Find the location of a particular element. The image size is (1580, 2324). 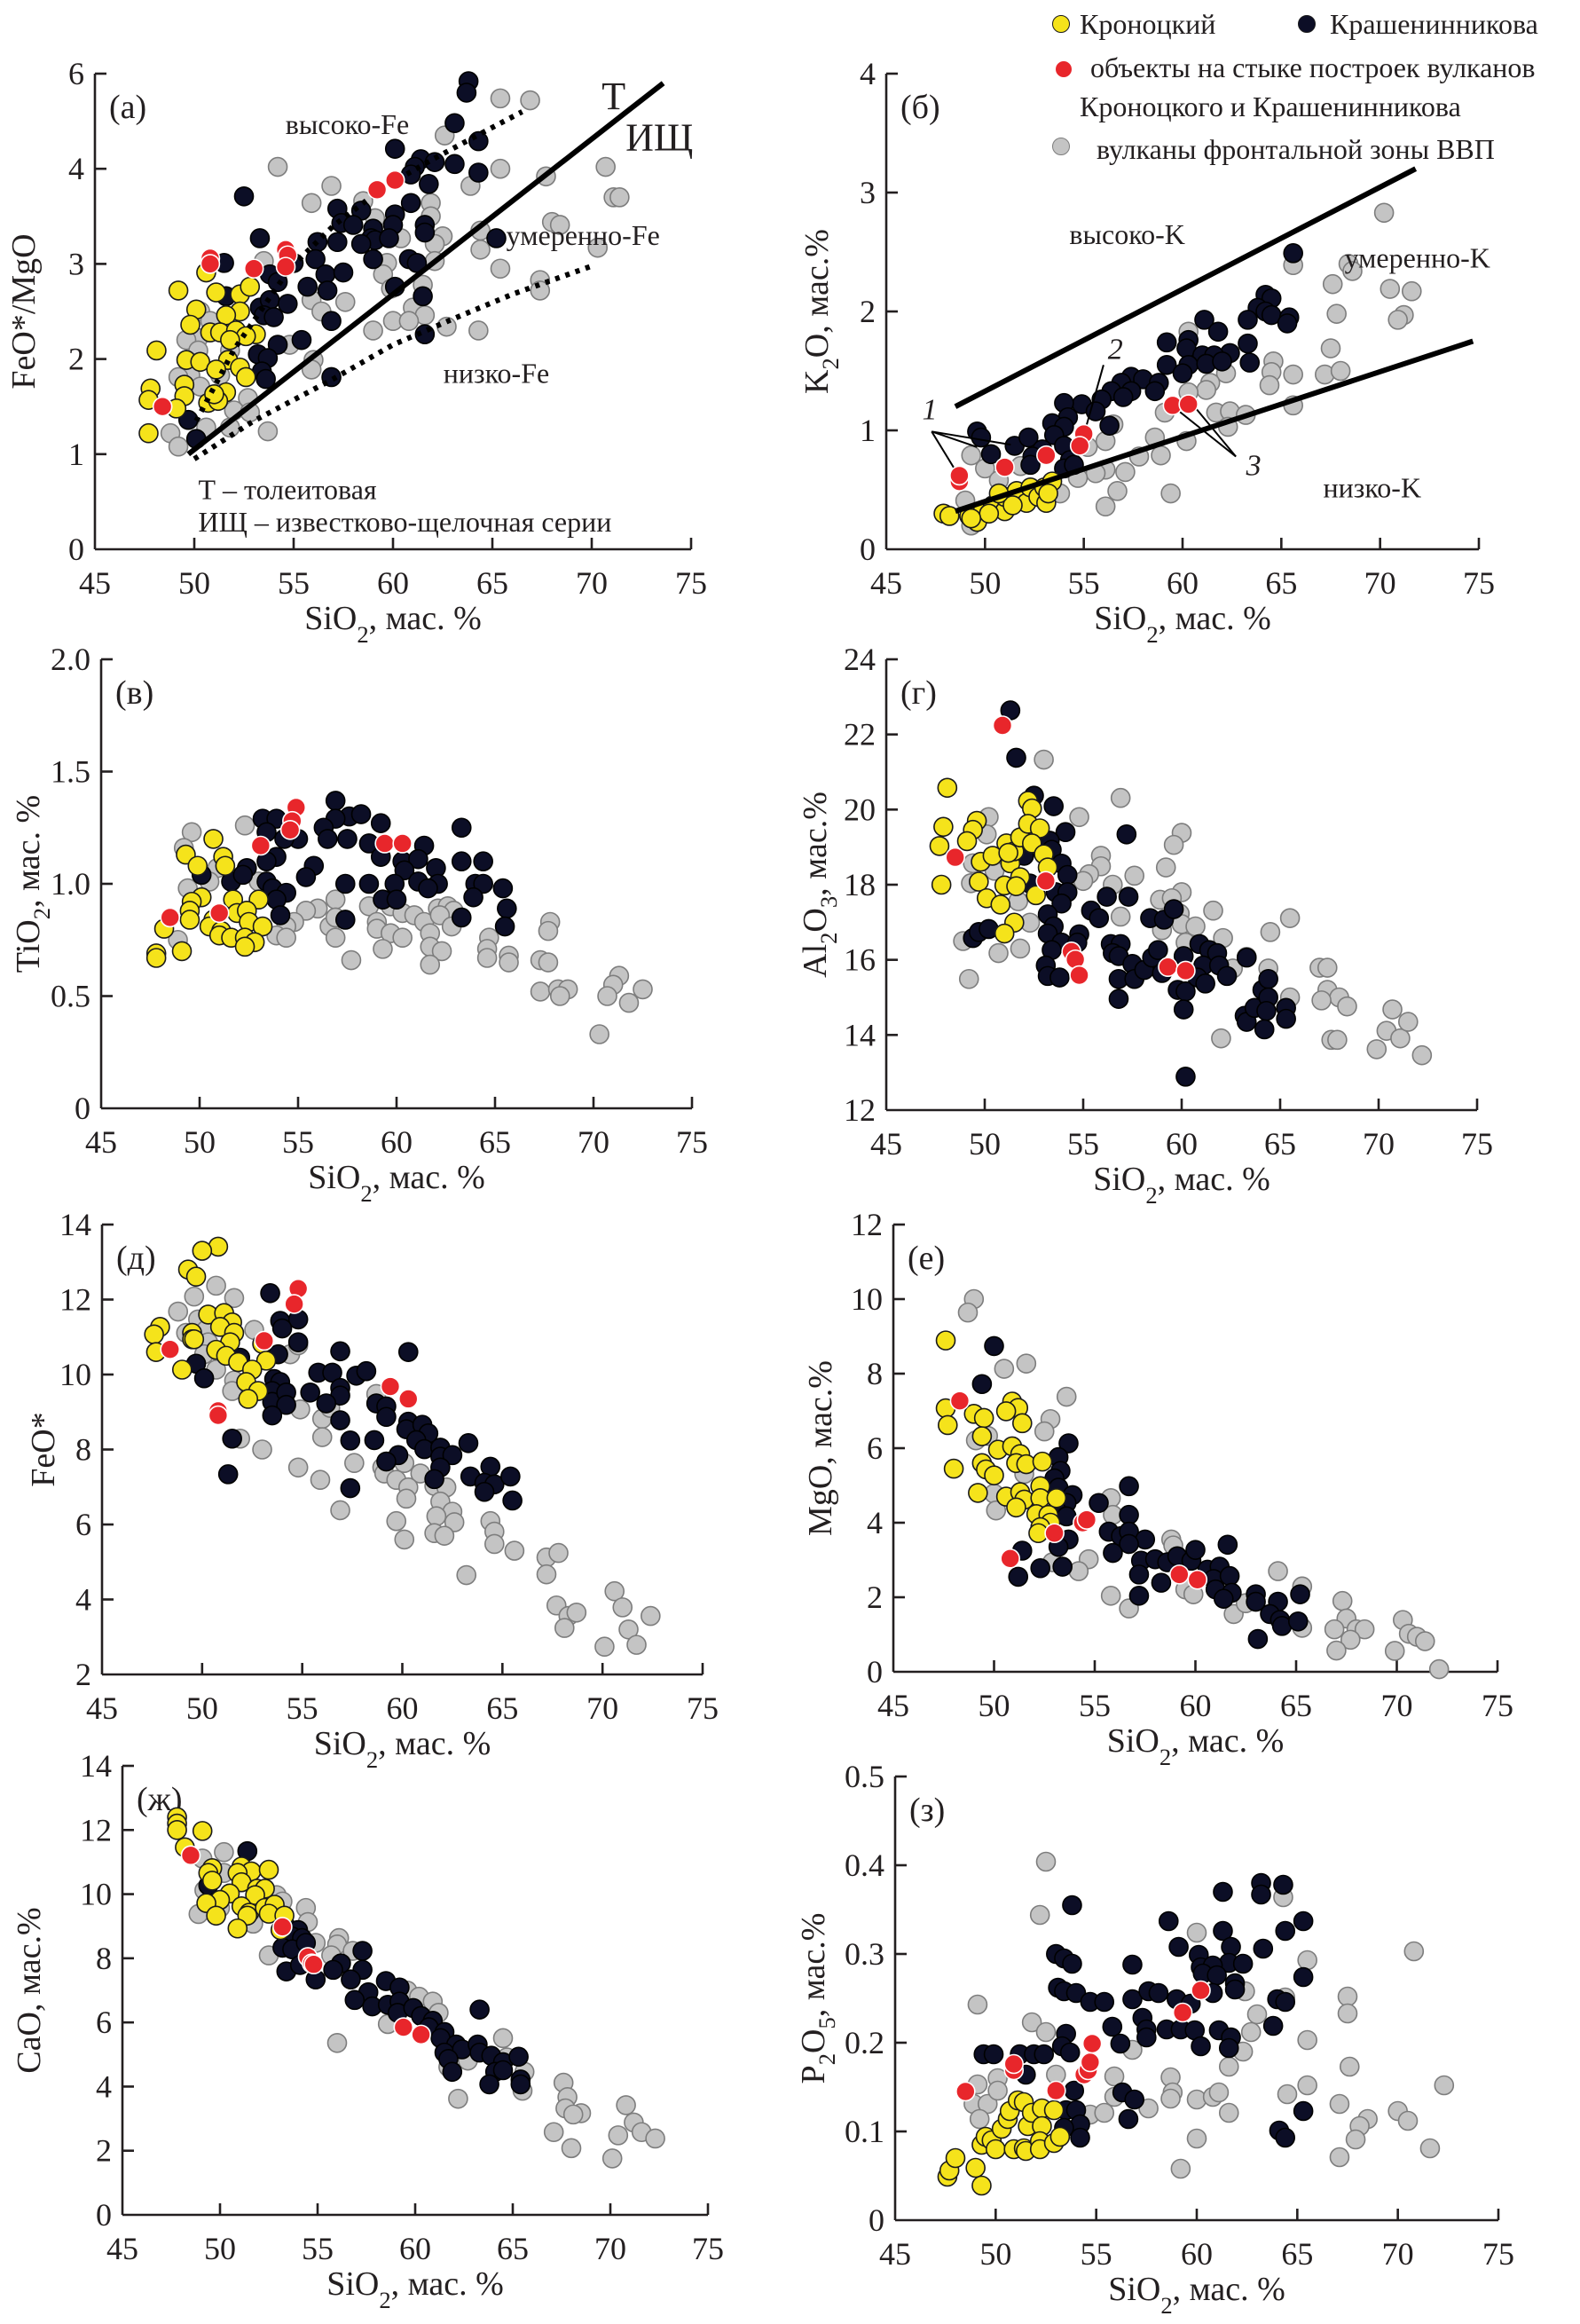

y-axis-title: FeO*/MgO is located at coordinates (24, 311).